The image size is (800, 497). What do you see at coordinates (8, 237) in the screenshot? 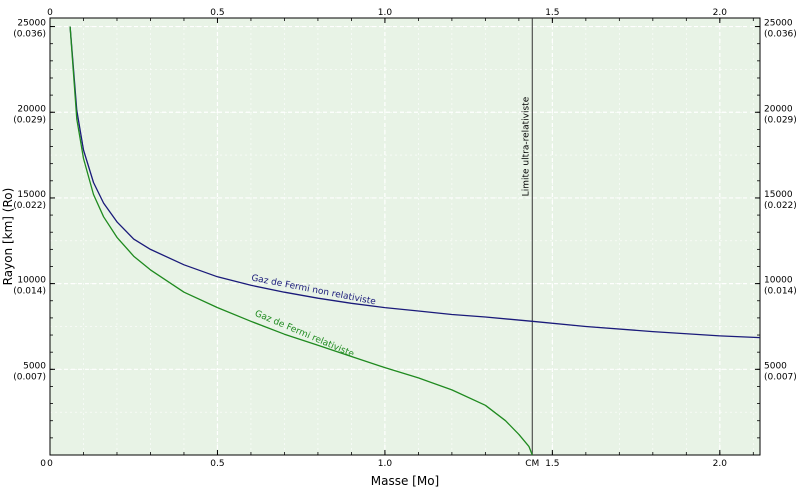
I see `y-axis-title: Rayon [km] (Ro)` at bounding box center [8, 237].